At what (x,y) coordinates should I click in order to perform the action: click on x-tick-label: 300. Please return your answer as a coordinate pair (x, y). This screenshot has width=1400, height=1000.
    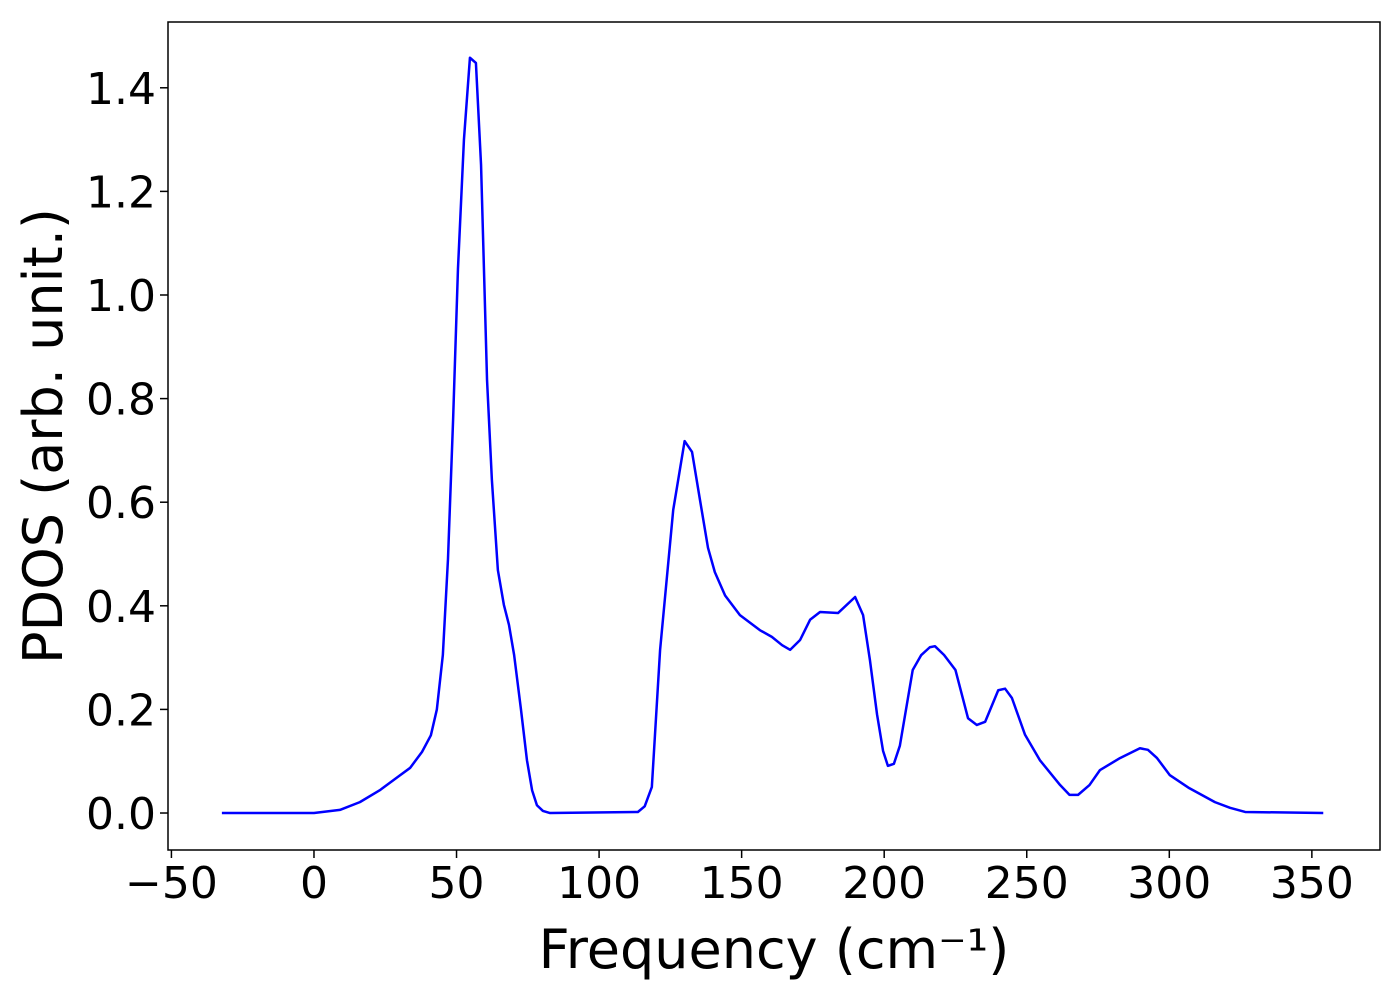
    Looking at the image, I should click on (1169, 883).